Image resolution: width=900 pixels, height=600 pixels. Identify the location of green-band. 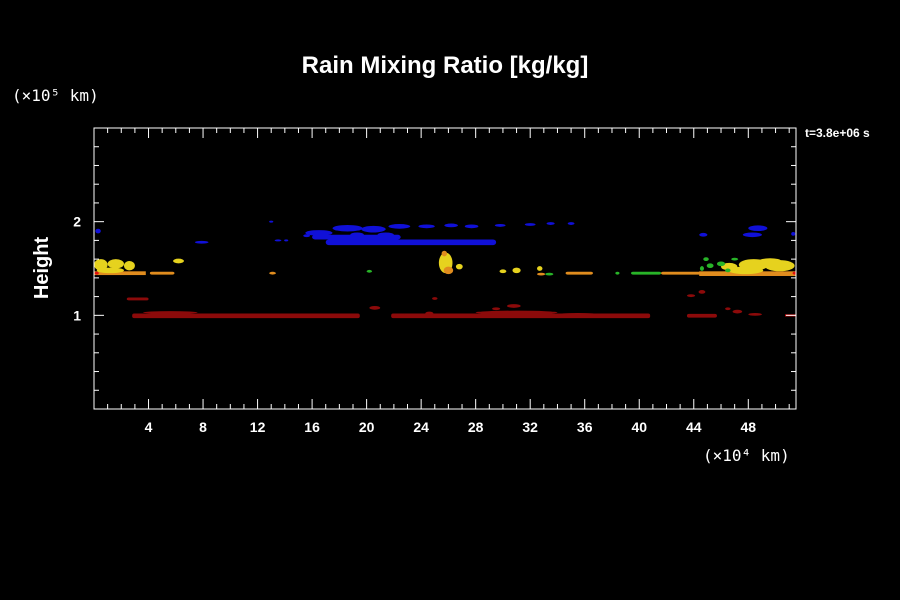
(646, 273).